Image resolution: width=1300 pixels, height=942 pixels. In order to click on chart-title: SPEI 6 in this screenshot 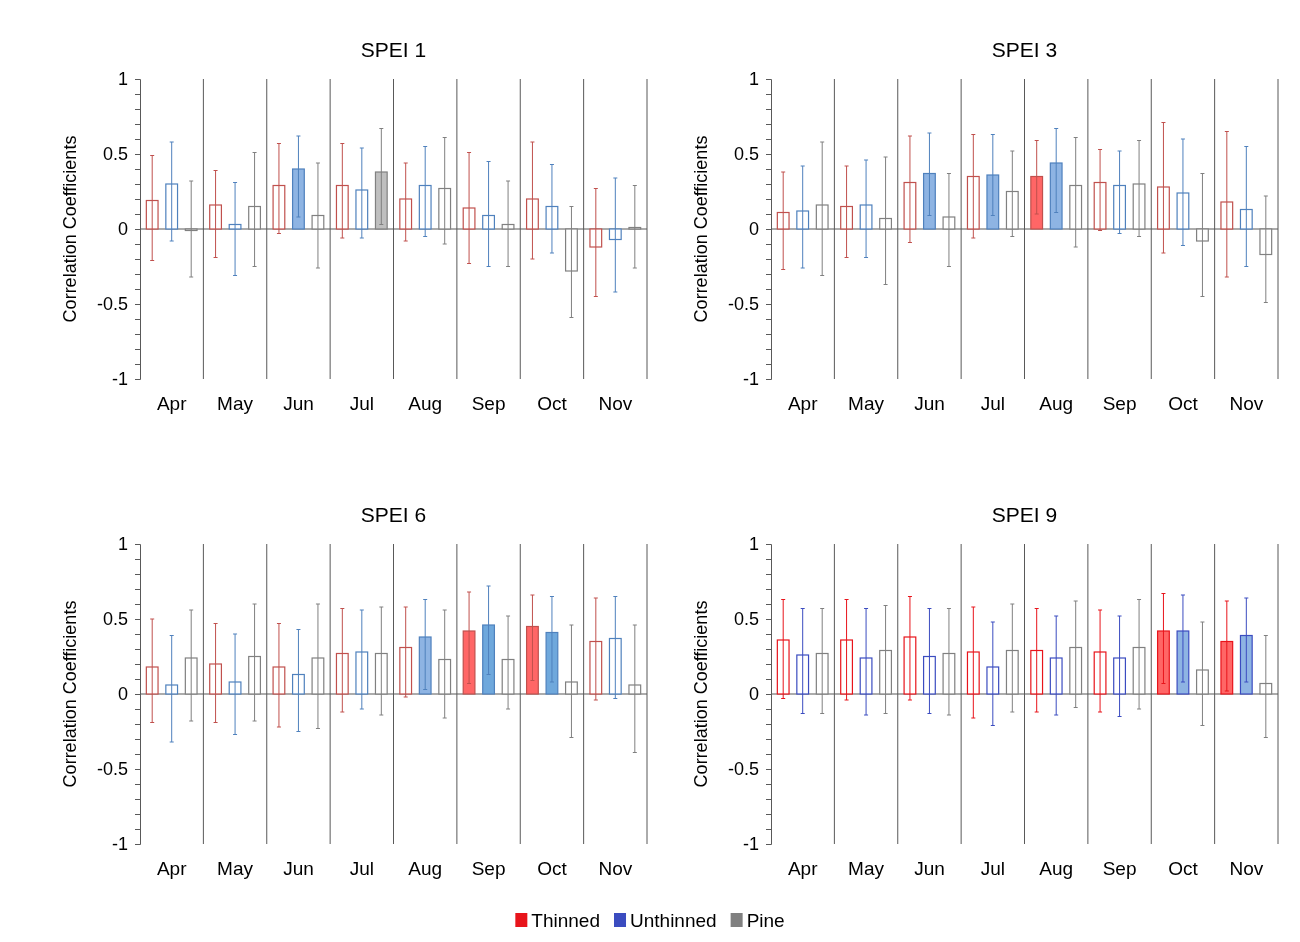, I will do `click(393, 514)`.